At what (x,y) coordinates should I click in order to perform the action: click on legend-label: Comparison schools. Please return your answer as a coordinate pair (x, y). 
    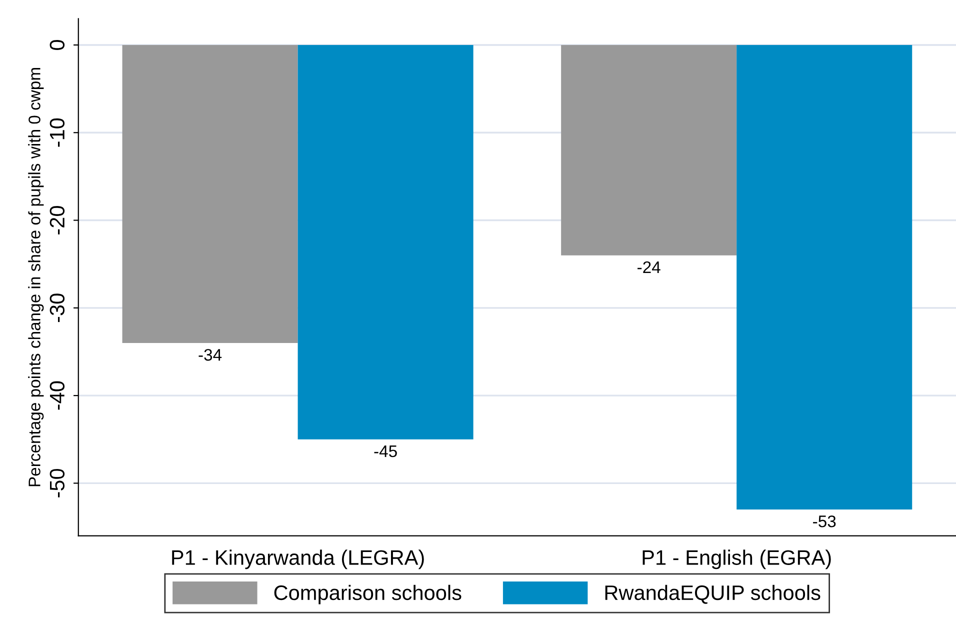
    Looking at the image, I should click on (368, 594).